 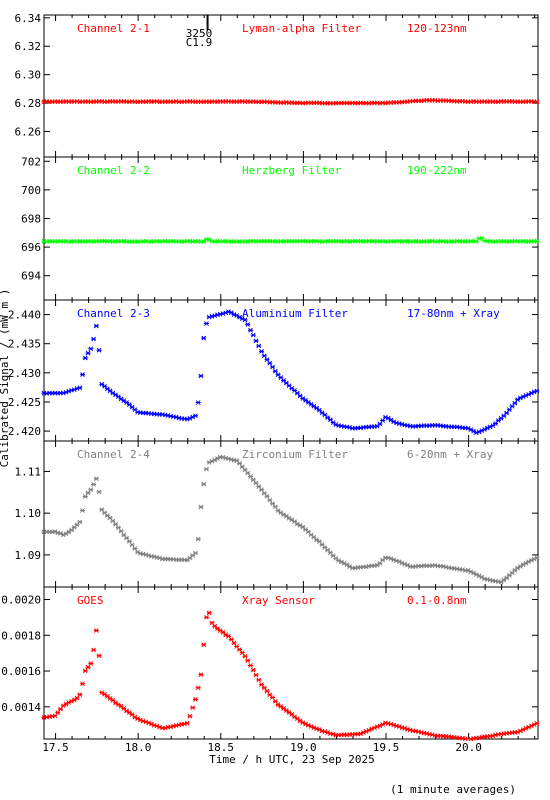 What do you see at coordinates (278, 600) in the screenshot?
I see `filter-label: Xray Sensor` at bounding box center [278, 600].